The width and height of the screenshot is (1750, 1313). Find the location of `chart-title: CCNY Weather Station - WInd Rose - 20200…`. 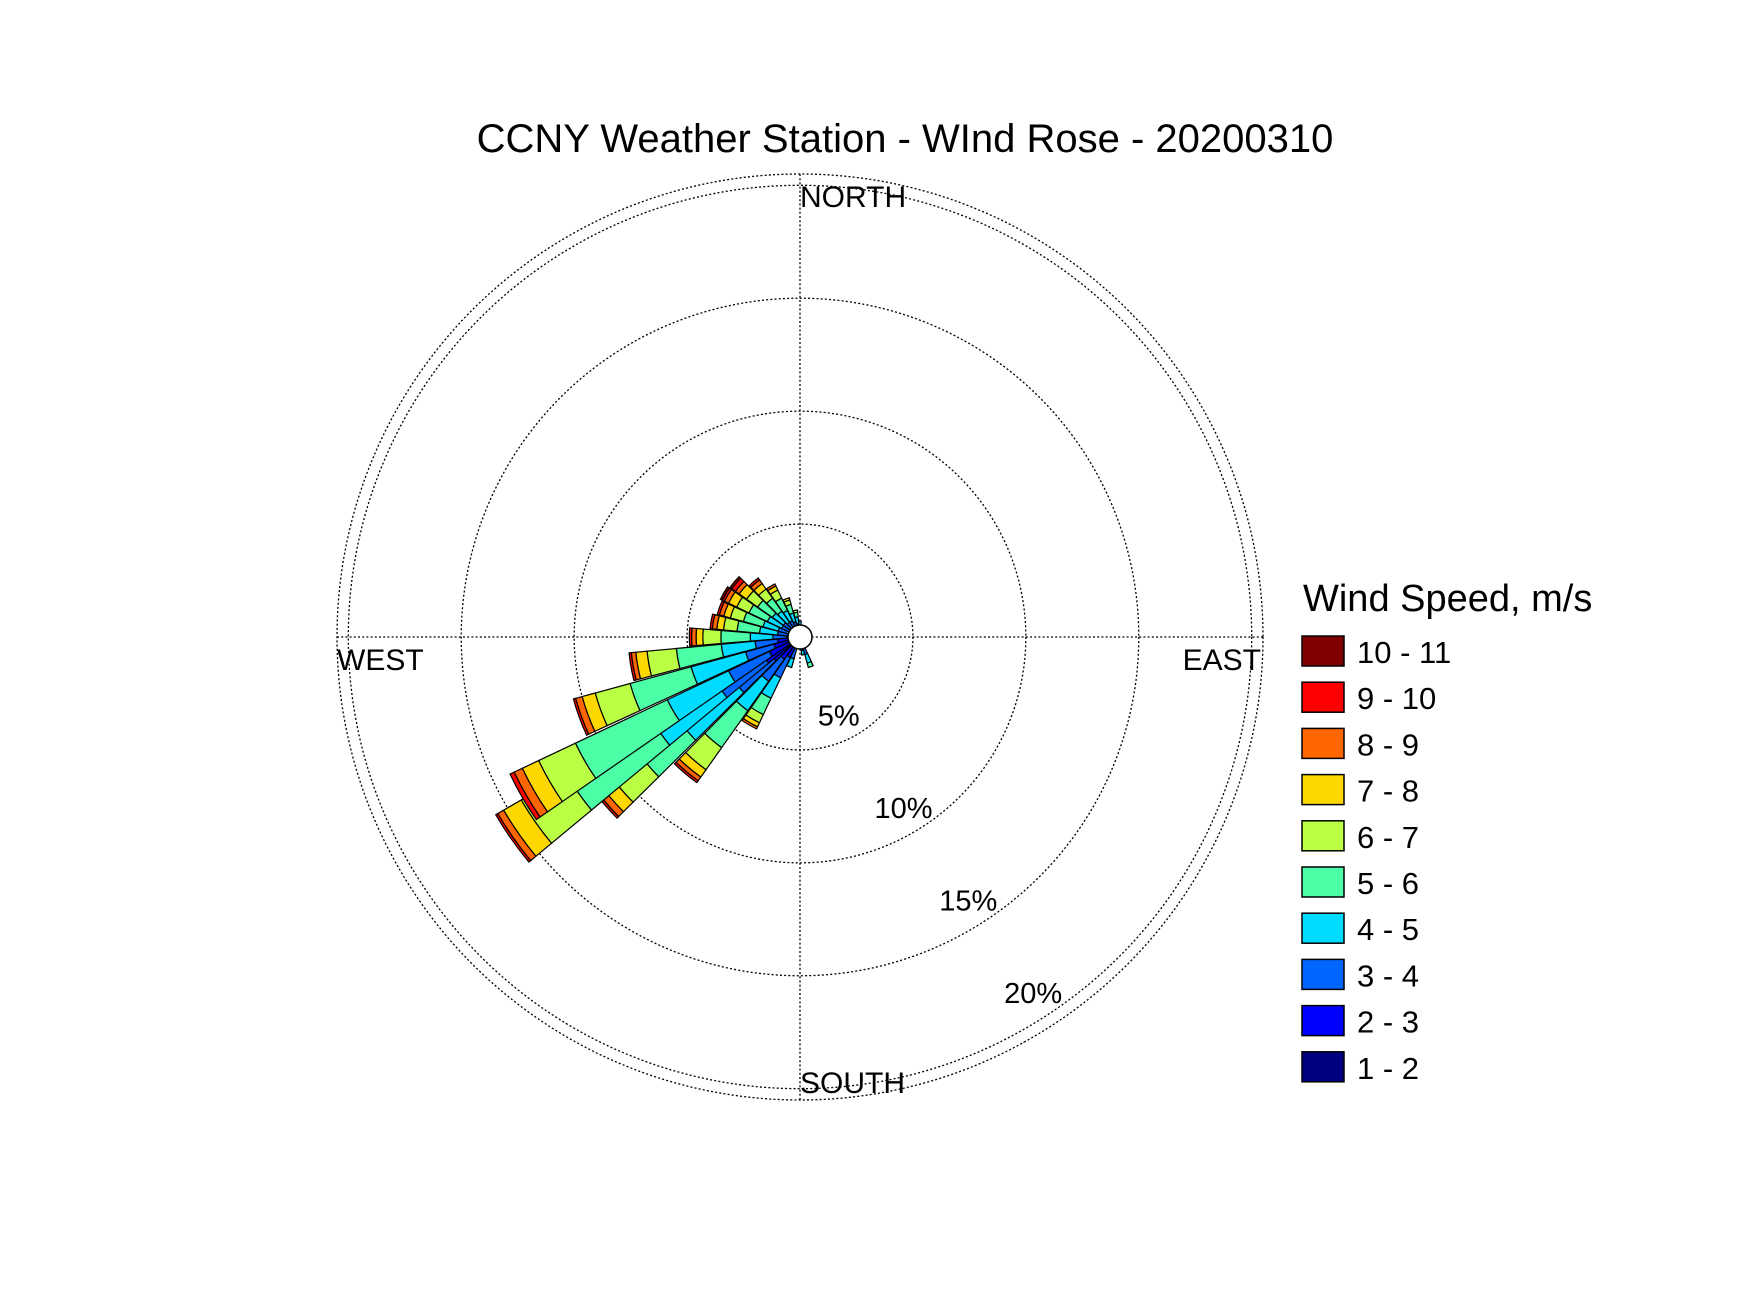

chart-title: CCNY Weather Station - WInd Rose - 20200… is located at coordinates (905, 139).